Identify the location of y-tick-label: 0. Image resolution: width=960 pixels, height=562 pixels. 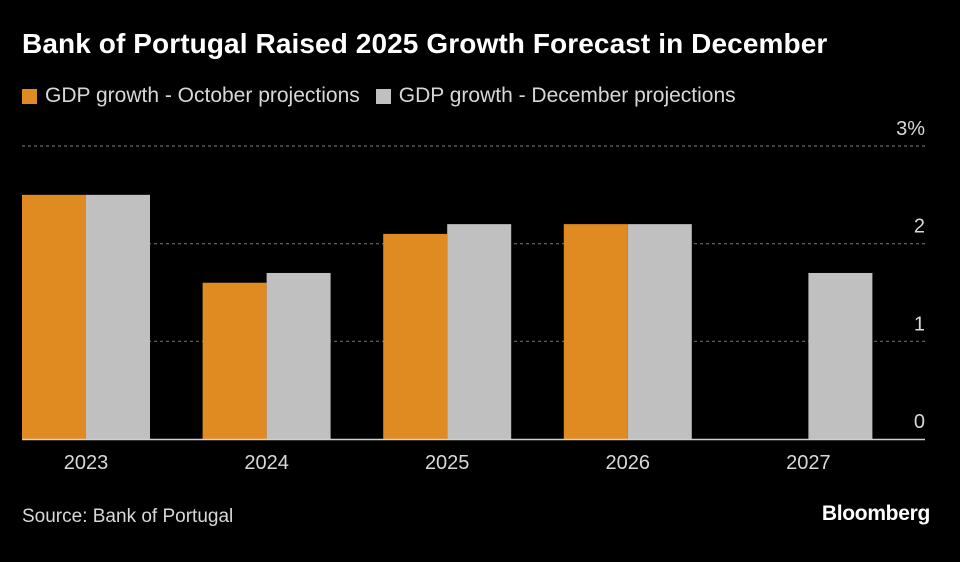
(919, 422).